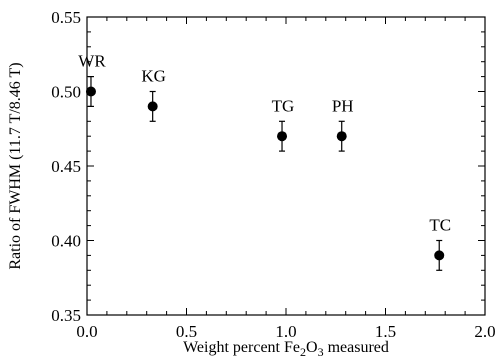 Image resolution: width=495 pixels, height=358 pixels. I want to click on data-point-label: PH, so click(343, 105).